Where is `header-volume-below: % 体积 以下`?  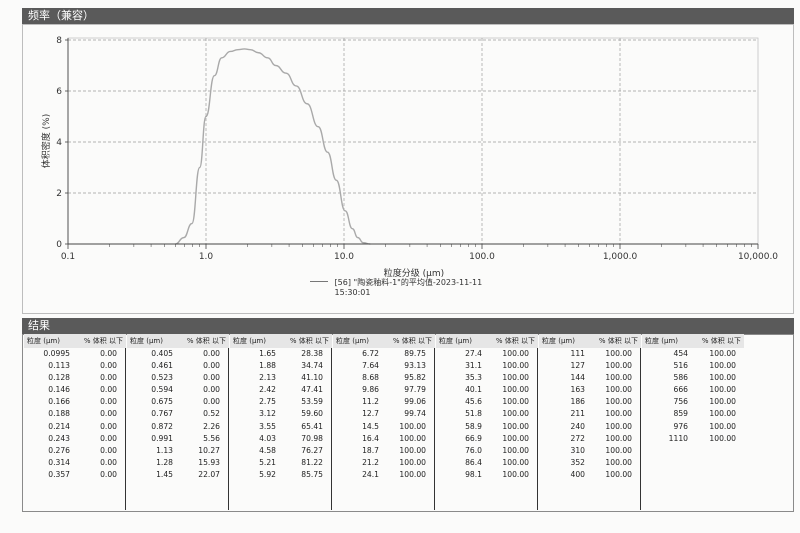
header-volume-below: % 体积 以下 is located at coordinates (309, 341).